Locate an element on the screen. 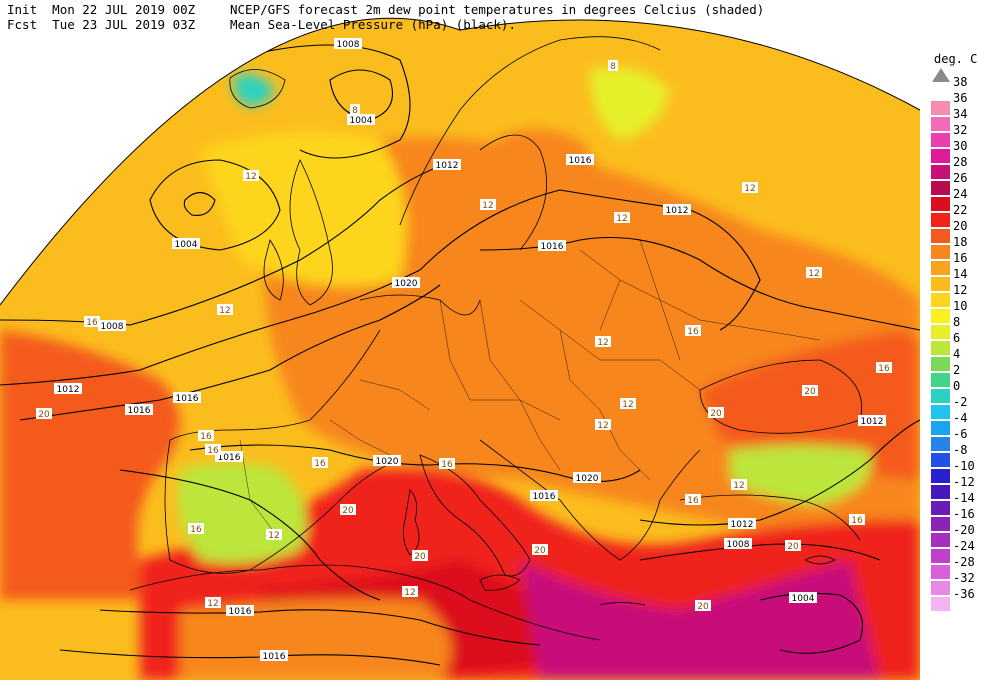 This screenshot has width=1000, height=680. isobar-low-north is located at coordinates (361, 95).